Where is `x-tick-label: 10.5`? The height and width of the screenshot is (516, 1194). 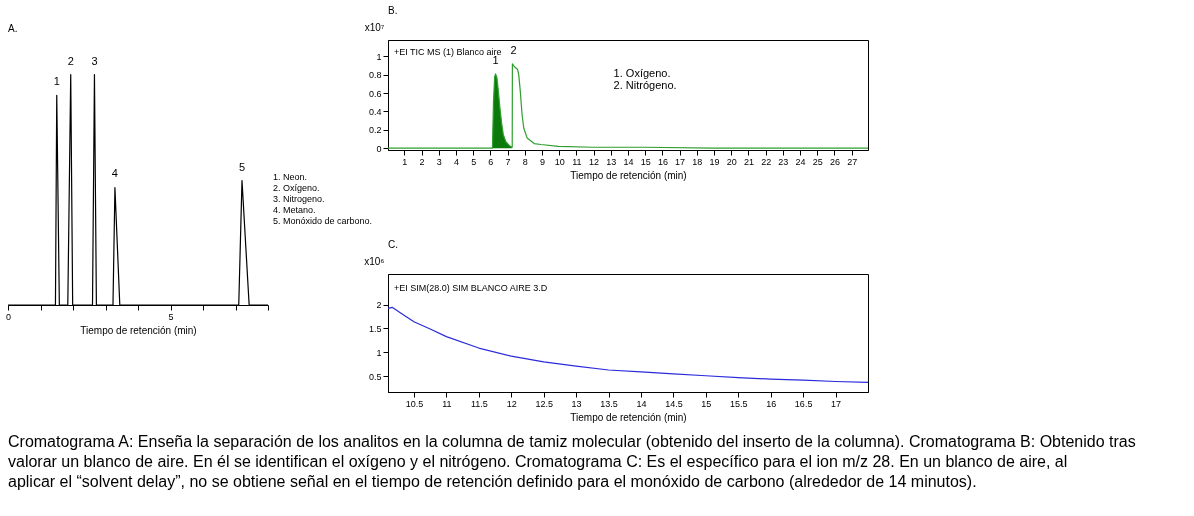 x-tick-label: 10.5 is located at coordinates (414, 403).